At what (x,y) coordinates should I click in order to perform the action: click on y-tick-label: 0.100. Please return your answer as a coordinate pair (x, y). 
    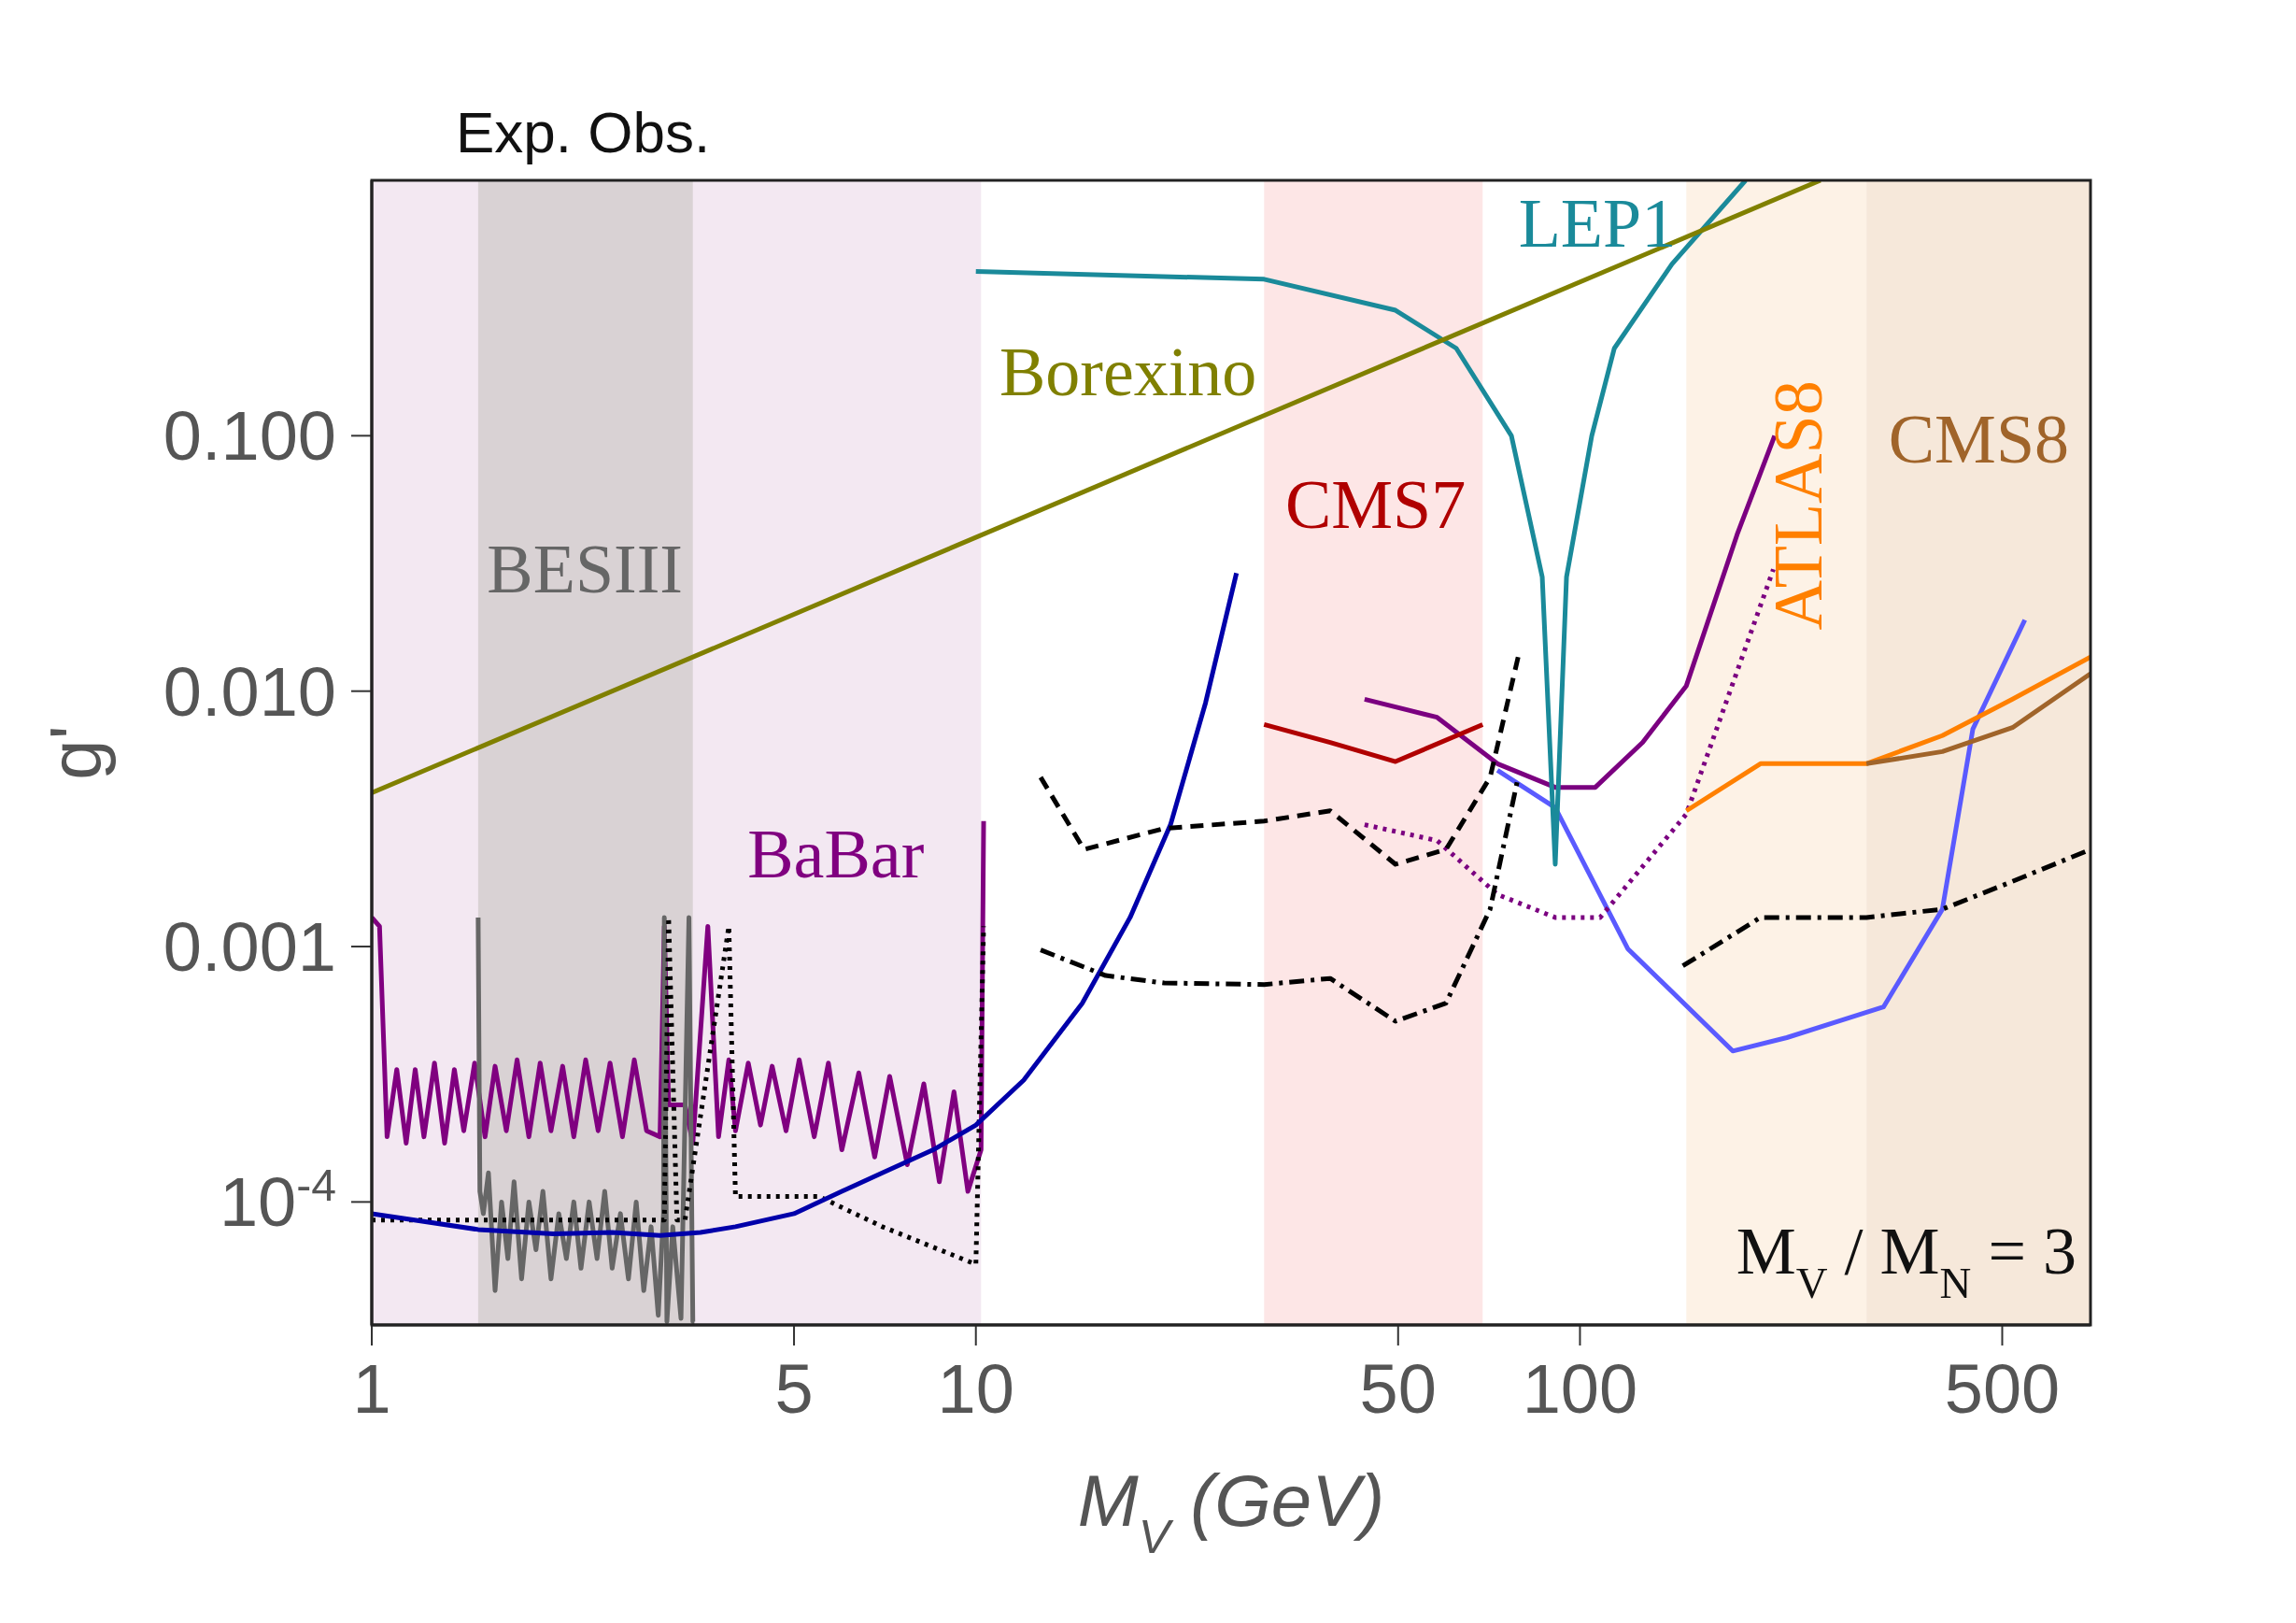
    Looking at the image, I should click on (250, 436).